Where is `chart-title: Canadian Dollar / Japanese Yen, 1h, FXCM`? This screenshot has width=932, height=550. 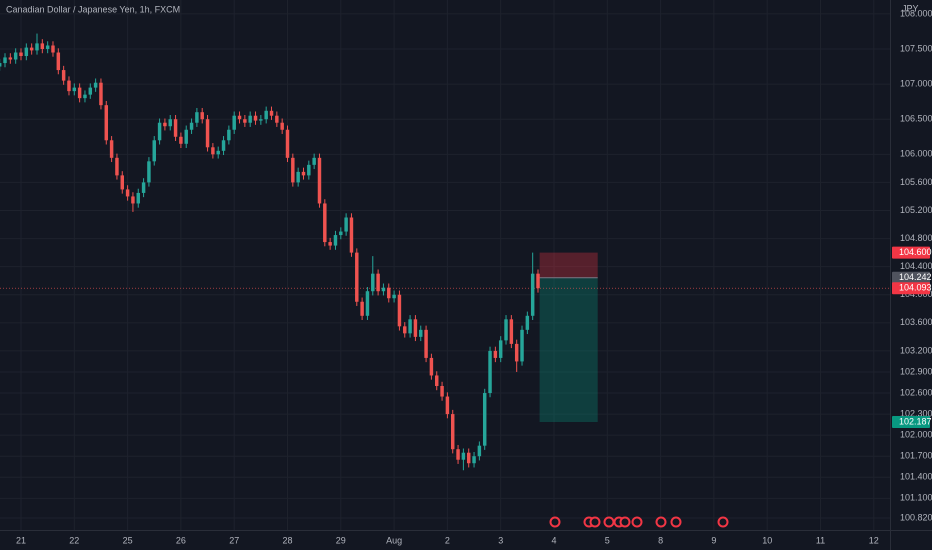 chart-title: Canadian Dollar / Japanese Yen, 1h, FXCM is located at coordinates (93, 9).